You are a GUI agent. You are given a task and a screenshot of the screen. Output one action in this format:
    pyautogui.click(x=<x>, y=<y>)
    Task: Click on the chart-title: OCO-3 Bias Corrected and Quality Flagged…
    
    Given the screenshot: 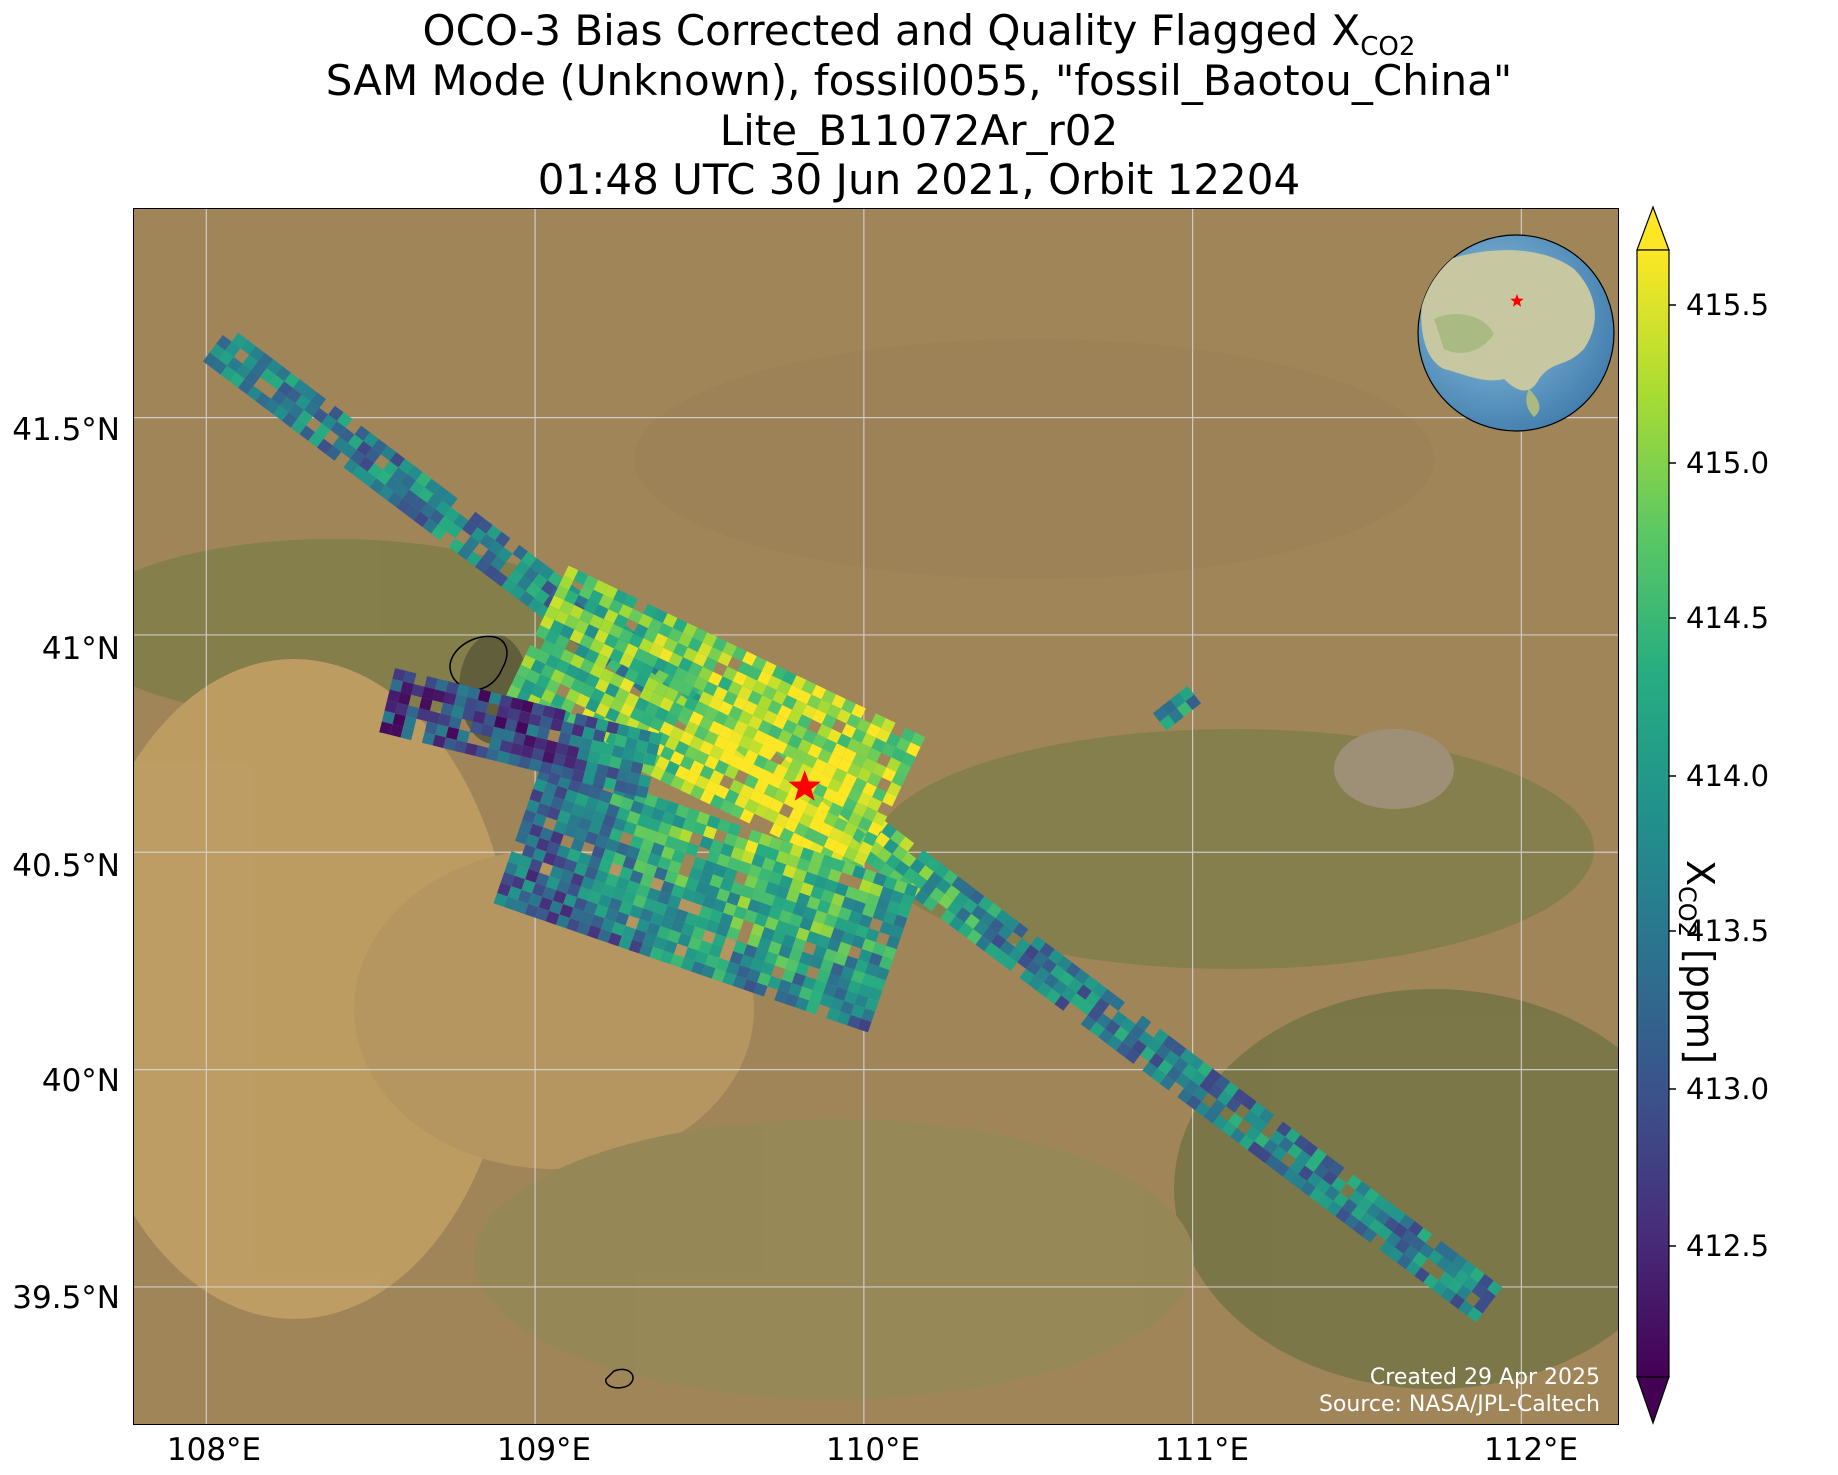 What is the action you would take?
    pyautogui.click(x=919, y=39)
    